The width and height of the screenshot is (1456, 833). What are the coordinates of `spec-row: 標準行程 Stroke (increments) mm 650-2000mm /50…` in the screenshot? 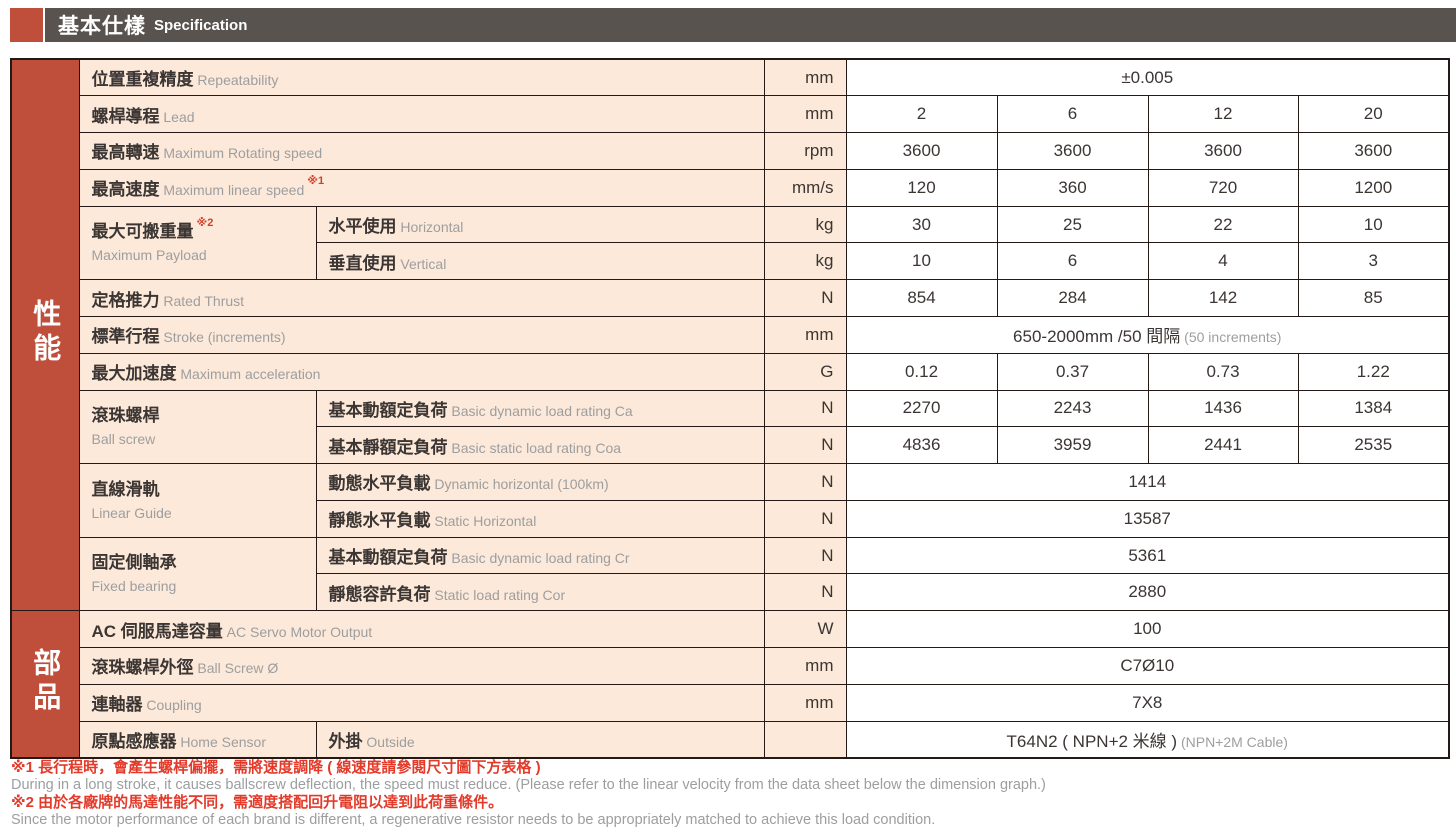 It's located at (730, 334).